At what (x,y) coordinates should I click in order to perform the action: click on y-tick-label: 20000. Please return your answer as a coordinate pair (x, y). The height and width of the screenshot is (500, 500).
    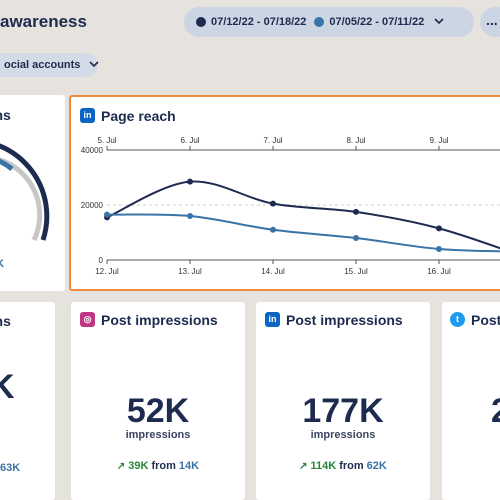
    Looking at the image, I should click on (92, 205).